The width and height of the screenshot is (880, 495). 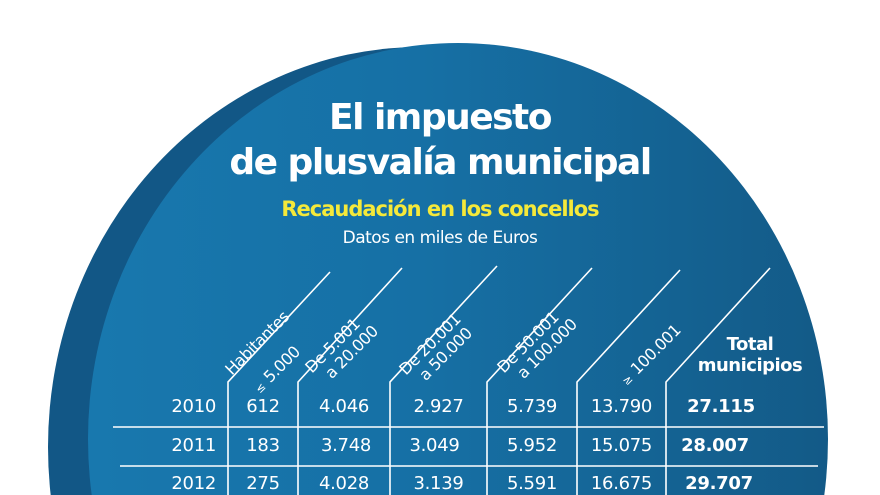 I want to click on year-2010: 2010, so click(x=193, y=406).